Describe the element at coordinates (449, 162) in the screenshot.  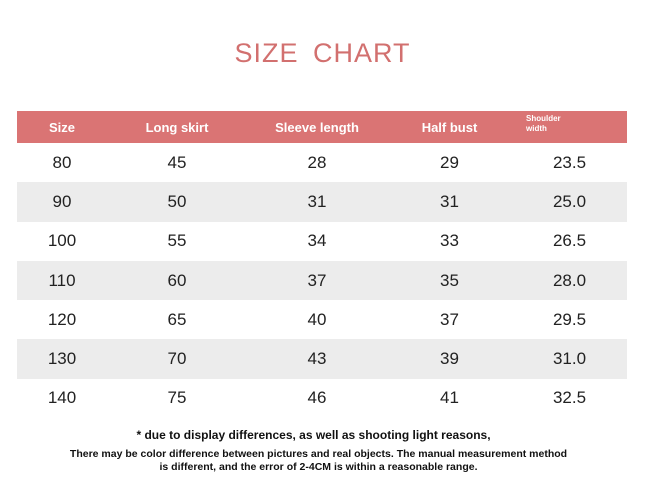
I see `cell-half-bust: 29` at that location.